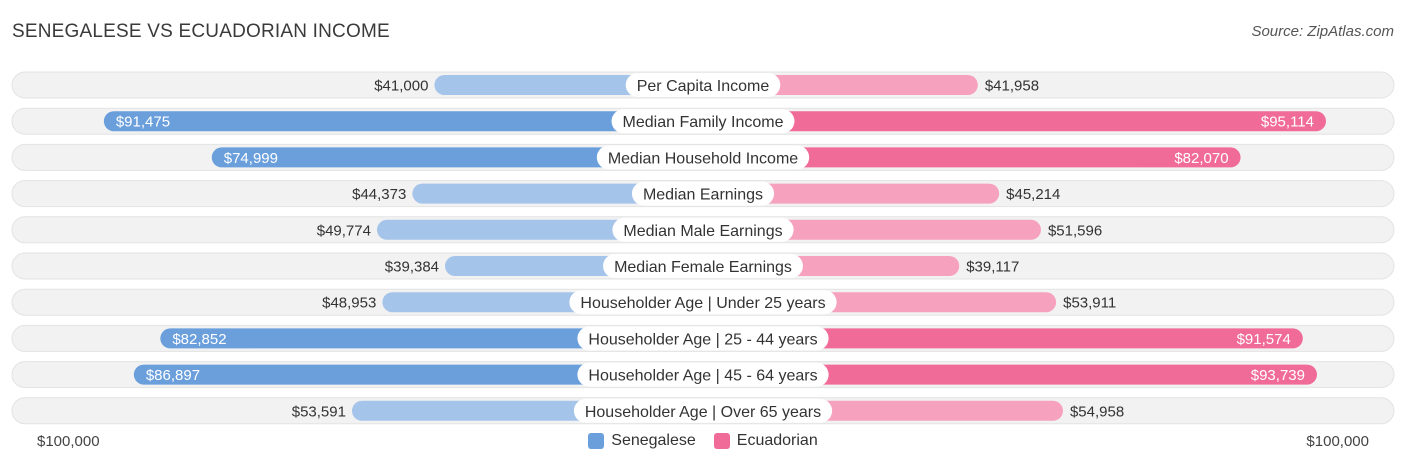  I want to click on value-label-ecuadorian-median-male-earnings: $51,596, so click(1075, 230).